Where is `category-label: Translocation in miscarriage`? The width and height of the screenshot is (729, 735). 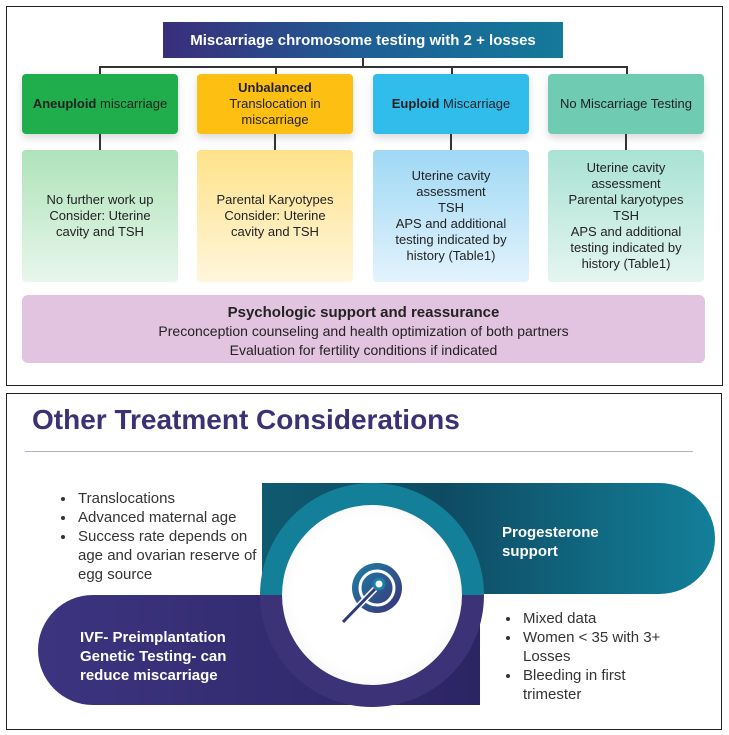
category-label: Translocation in miscarriage is located at coordinates (275, 111).